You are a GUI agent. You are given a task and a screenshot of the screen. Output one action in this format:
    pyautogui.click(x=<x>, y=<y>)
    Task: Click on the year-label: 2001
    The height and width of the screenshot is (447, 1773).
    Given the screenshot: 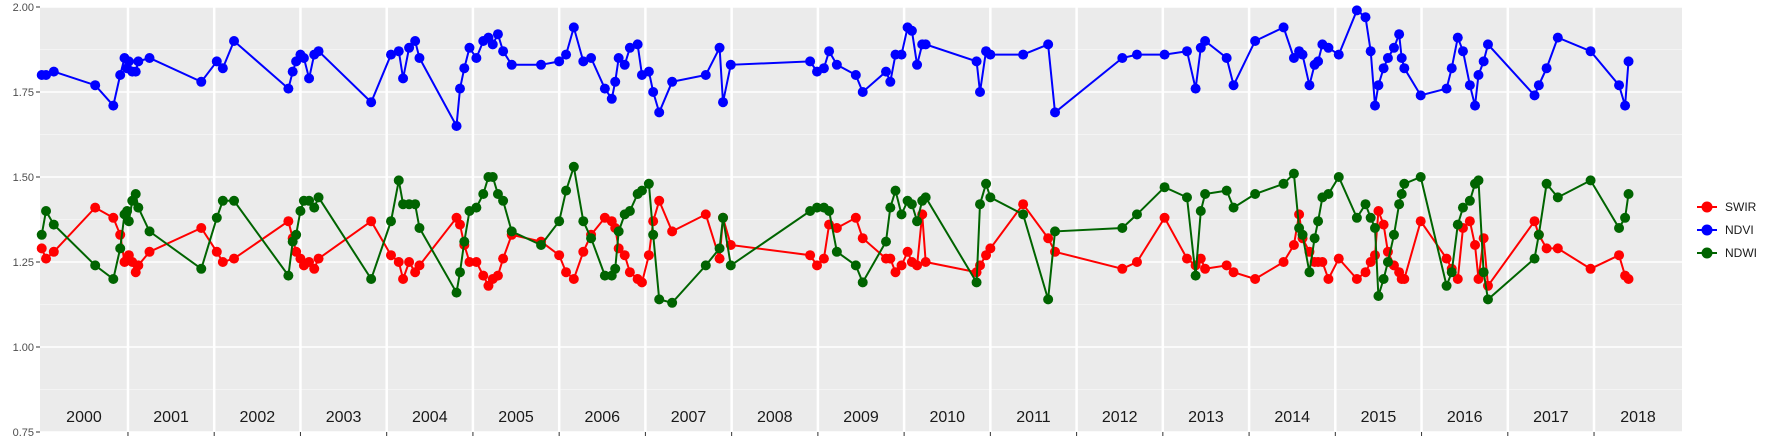 What is the action you would take?
    pyautogui.click(x=171, y=417)
    